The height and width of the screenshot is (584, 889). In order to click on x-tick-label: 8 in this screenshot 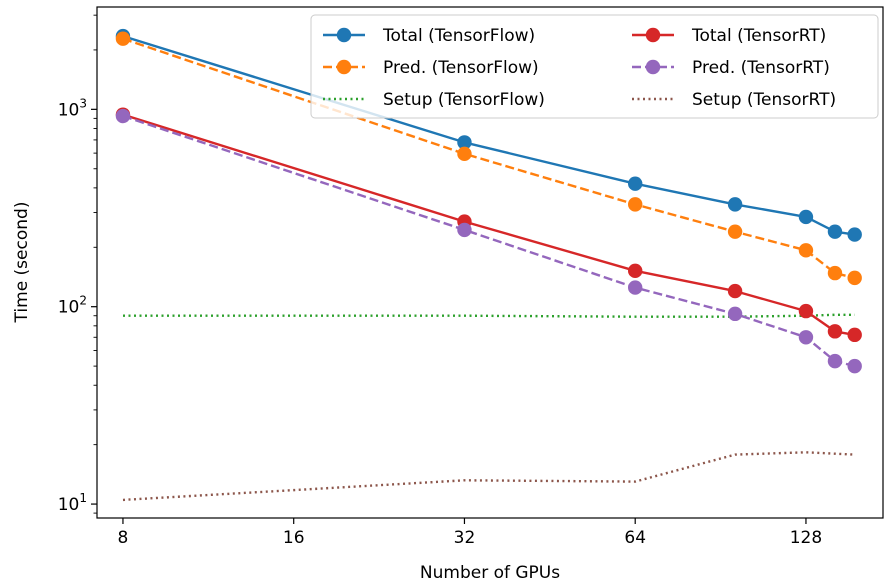, I will do `click(123, 538)`.